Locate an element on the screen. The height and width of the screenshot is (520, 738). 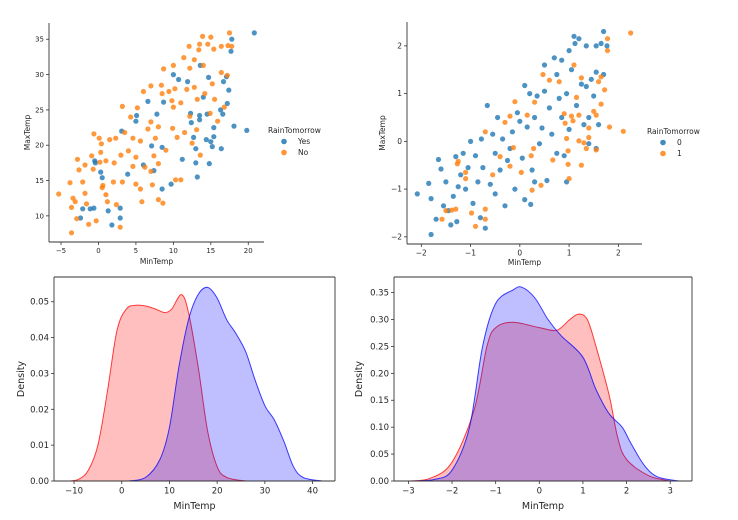
x-tick-label: −1 is located at coordinates (495, 492).